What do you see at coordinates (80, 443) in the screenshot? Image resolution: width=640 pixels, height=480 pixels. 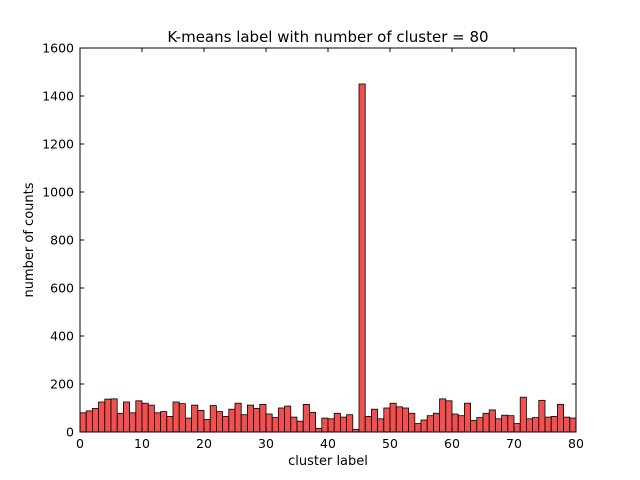 I see `x-tick-label: 0` at bounding box center [80, 443].